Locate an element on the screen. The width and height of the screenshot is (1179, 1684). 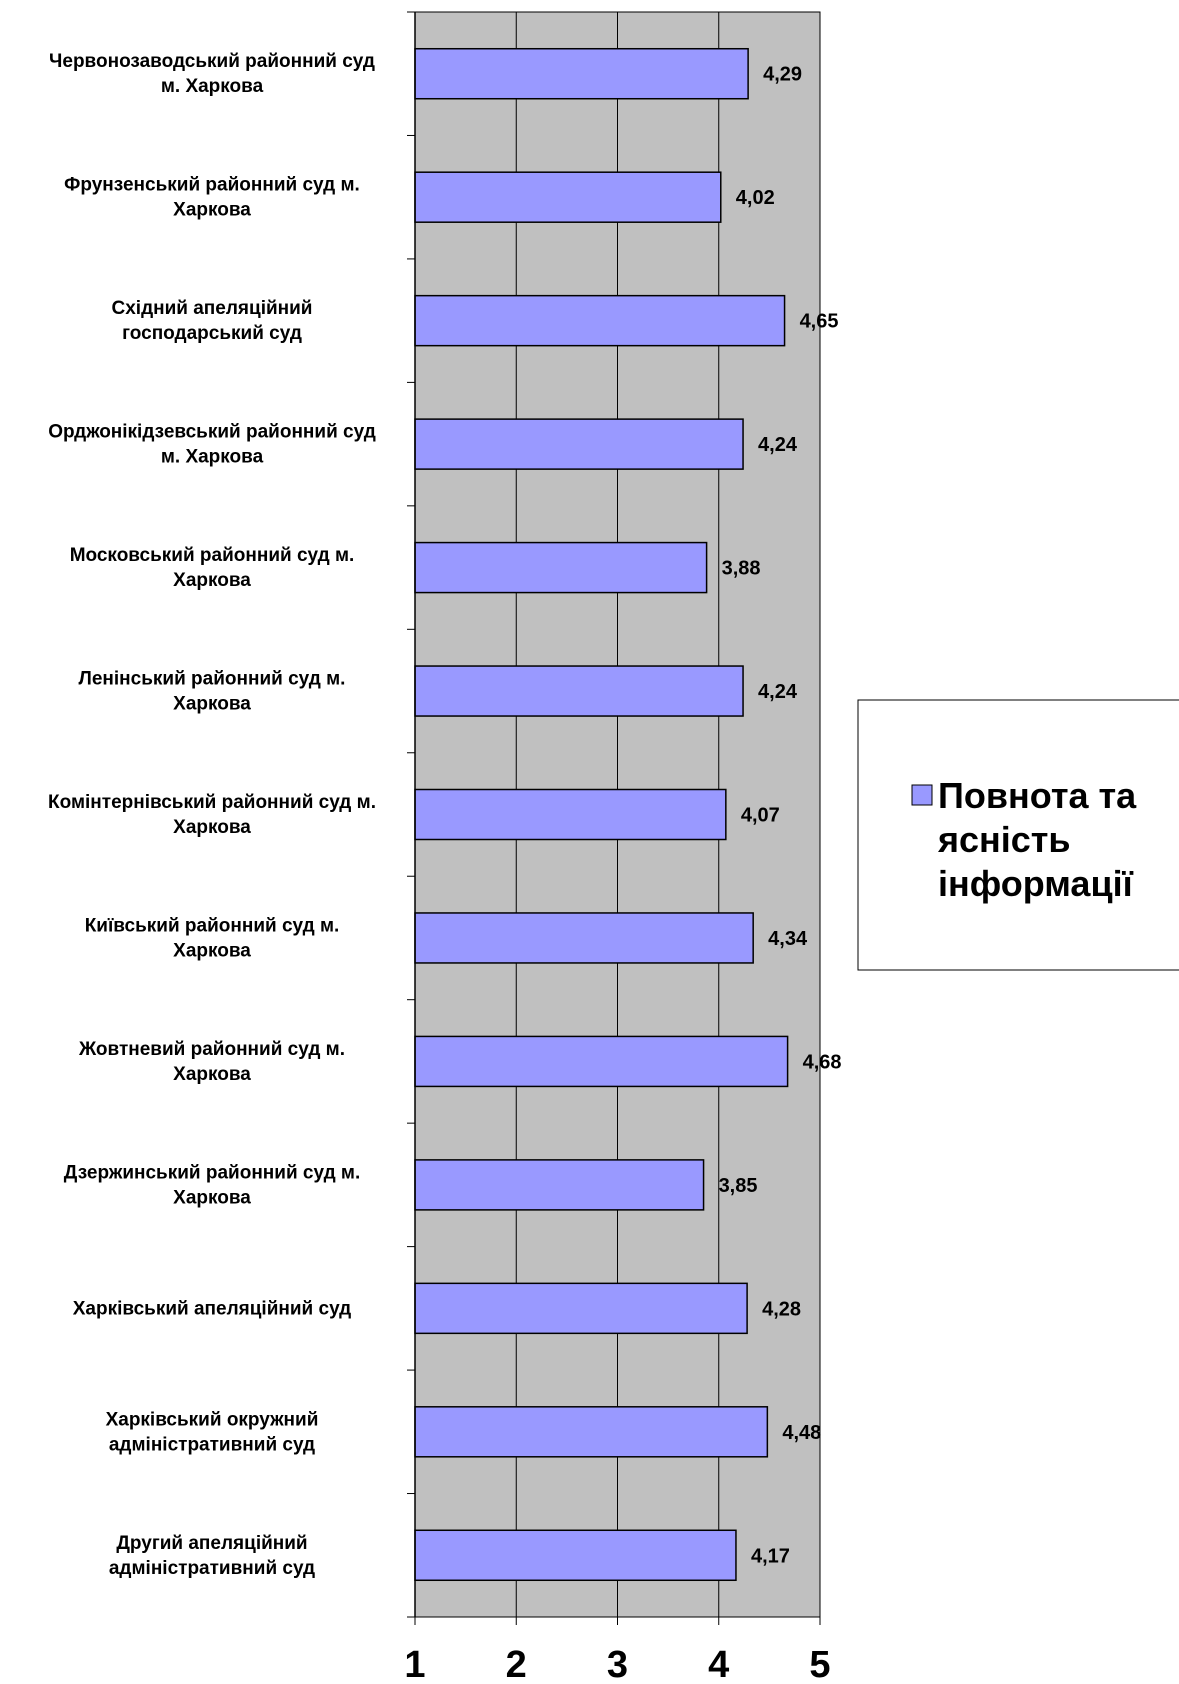
category-label-line: Комінтернівський районний суд м. is located at coordinates (212, 802).